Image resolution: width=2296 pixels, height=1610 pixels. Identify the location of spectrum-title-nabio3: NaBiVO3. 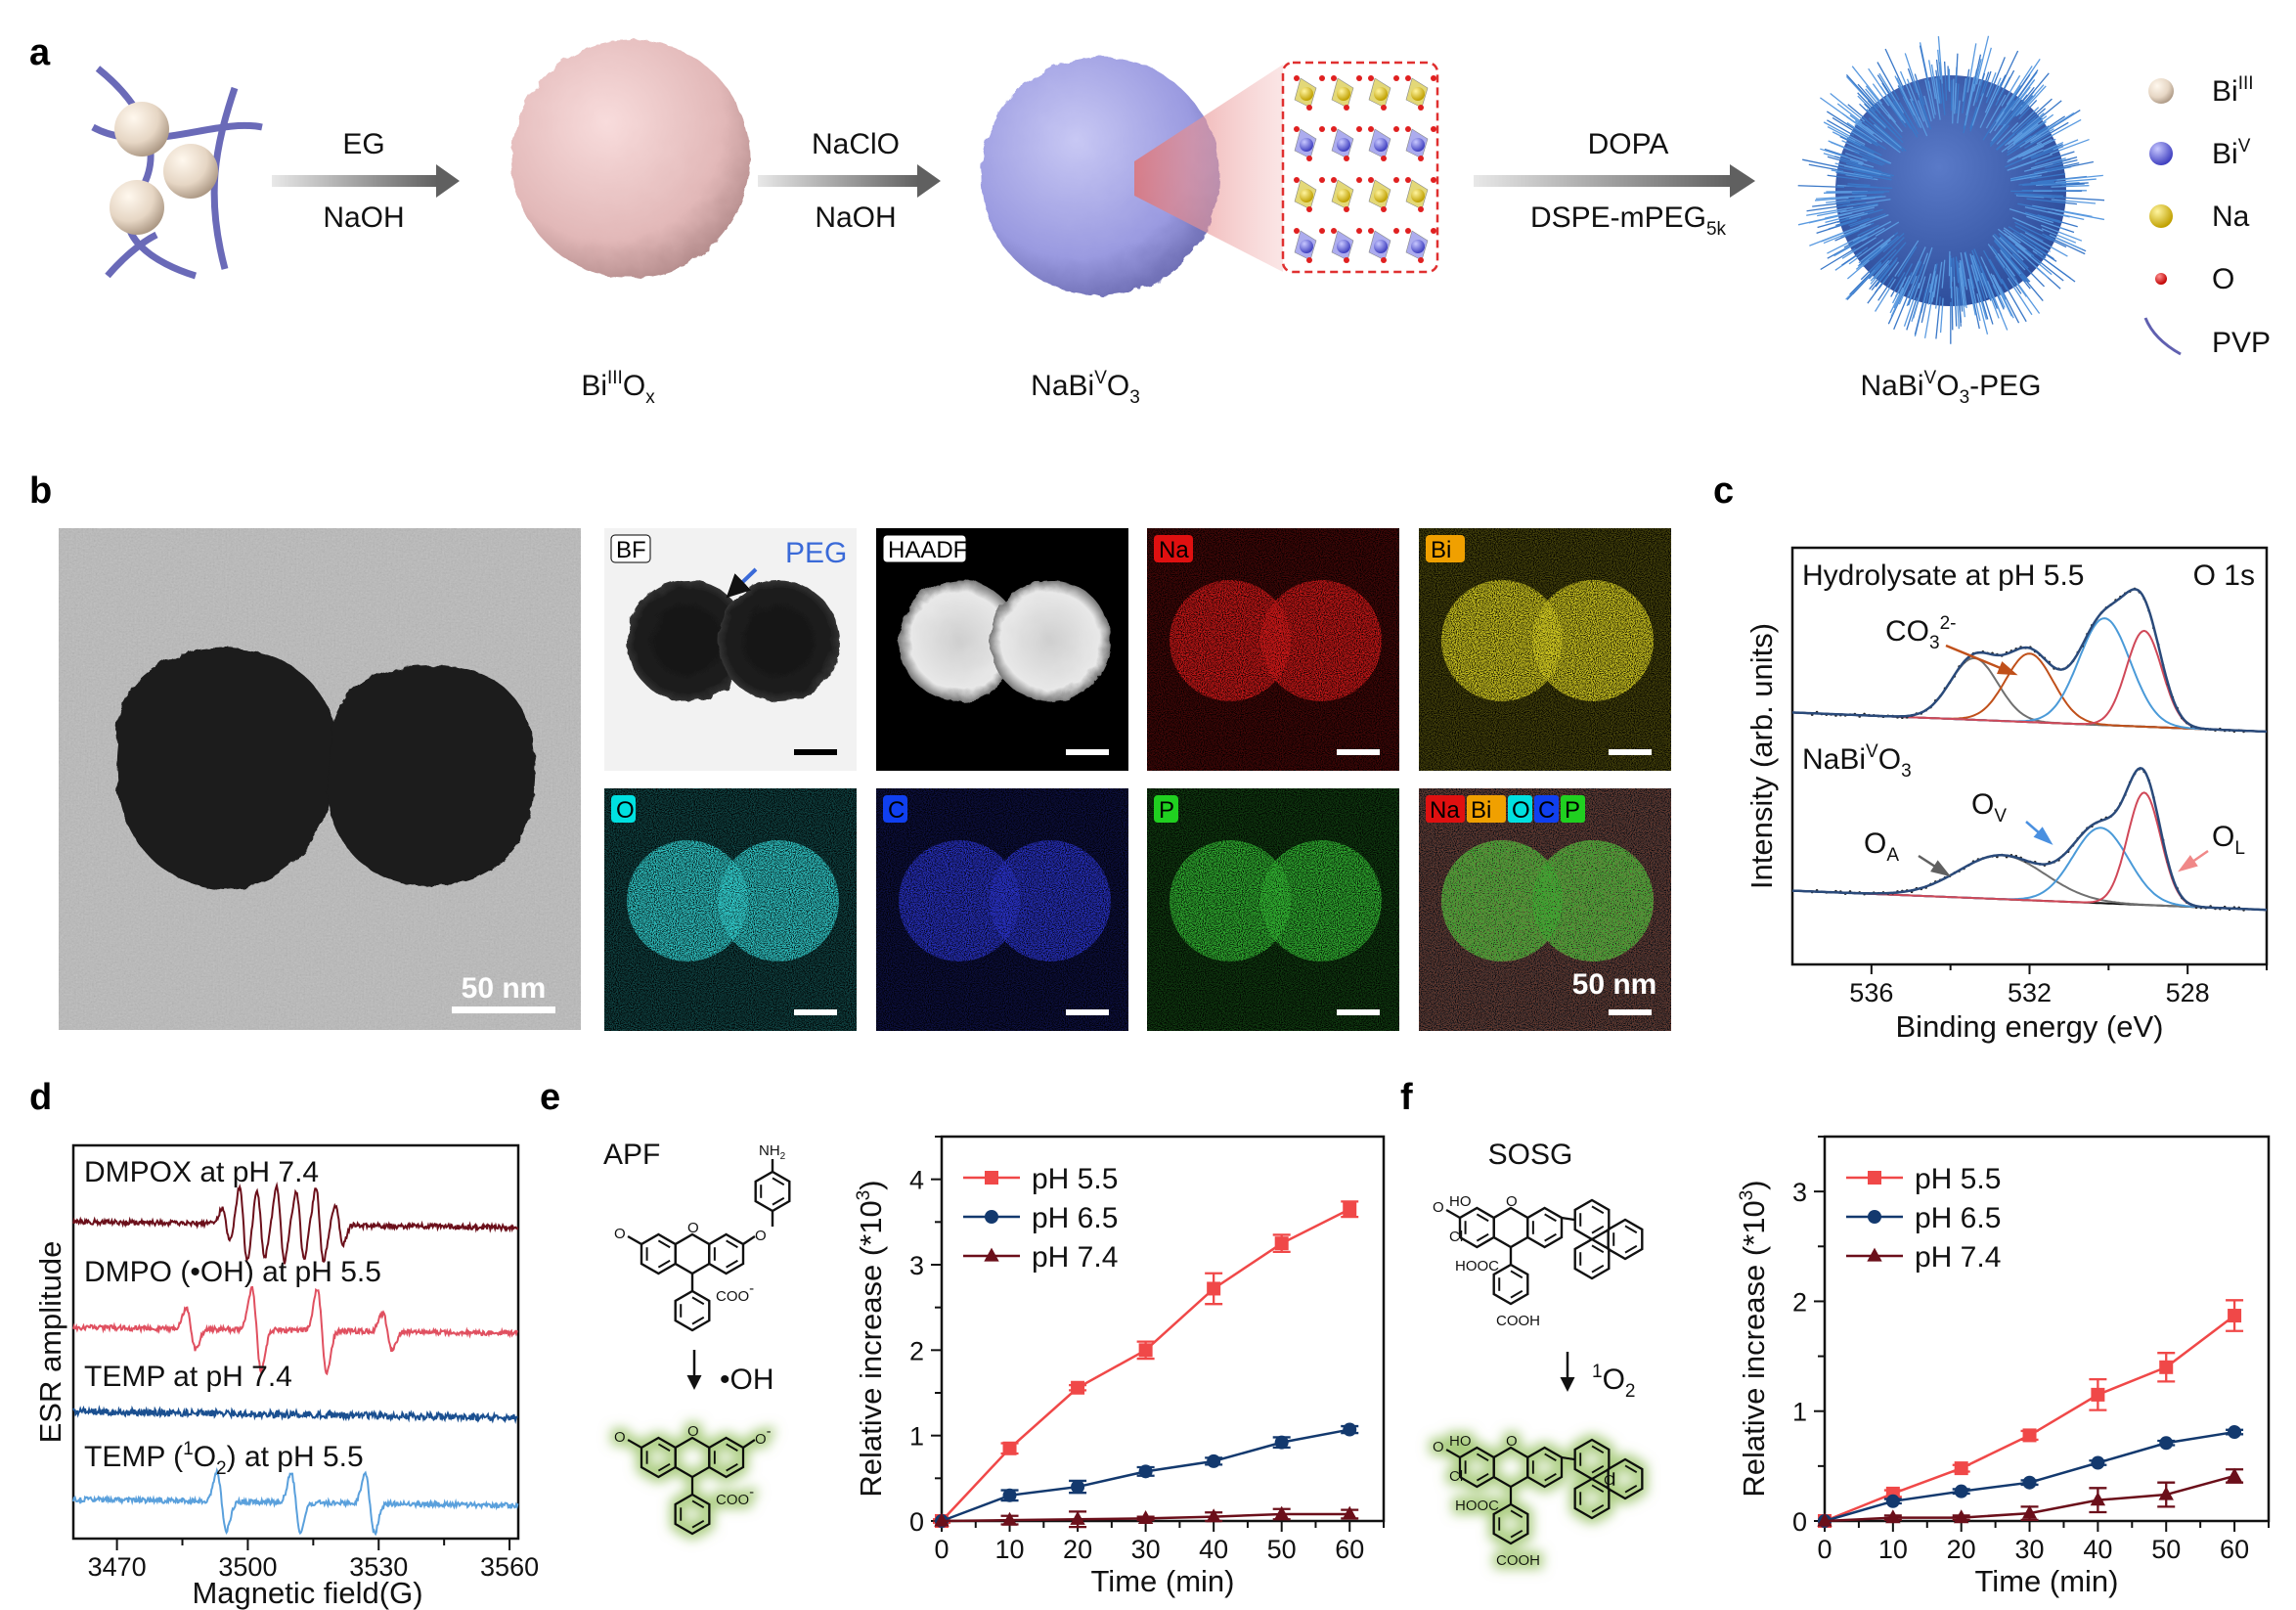
(1857, 761).